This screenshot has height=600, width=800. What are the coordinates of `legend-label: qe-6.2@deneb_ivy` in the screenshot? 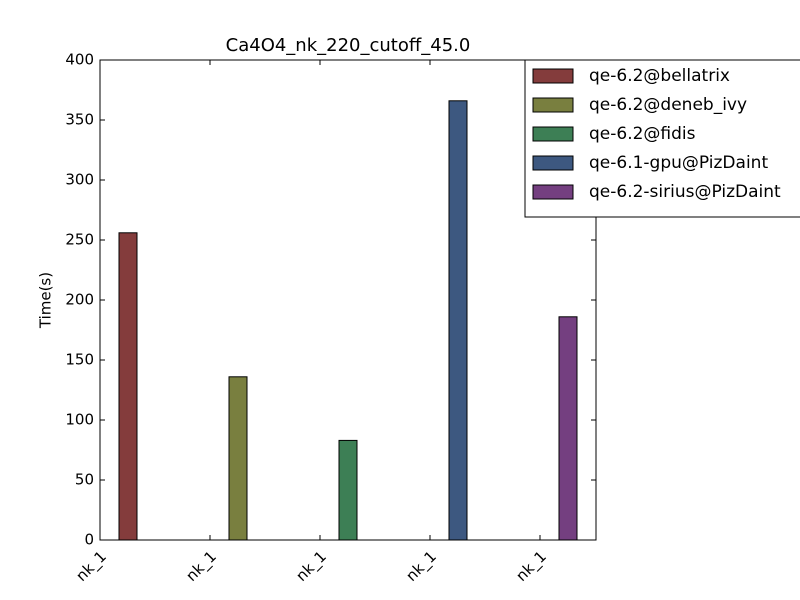 It's located at (668, 105).